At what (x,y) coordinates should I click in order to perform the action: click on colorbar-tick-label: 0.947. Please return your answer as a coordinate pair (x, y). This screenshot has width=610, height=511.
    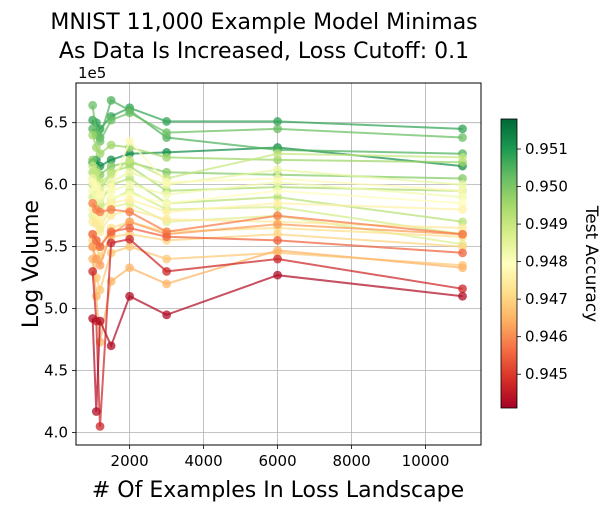
    Looking at the image, I should click on (546, 299).